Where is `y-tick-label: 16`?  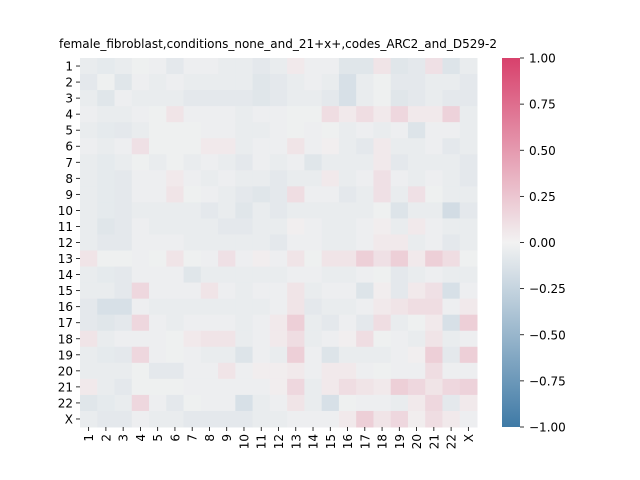
y-tick-label: 16 is located at coordinates (65, 307).